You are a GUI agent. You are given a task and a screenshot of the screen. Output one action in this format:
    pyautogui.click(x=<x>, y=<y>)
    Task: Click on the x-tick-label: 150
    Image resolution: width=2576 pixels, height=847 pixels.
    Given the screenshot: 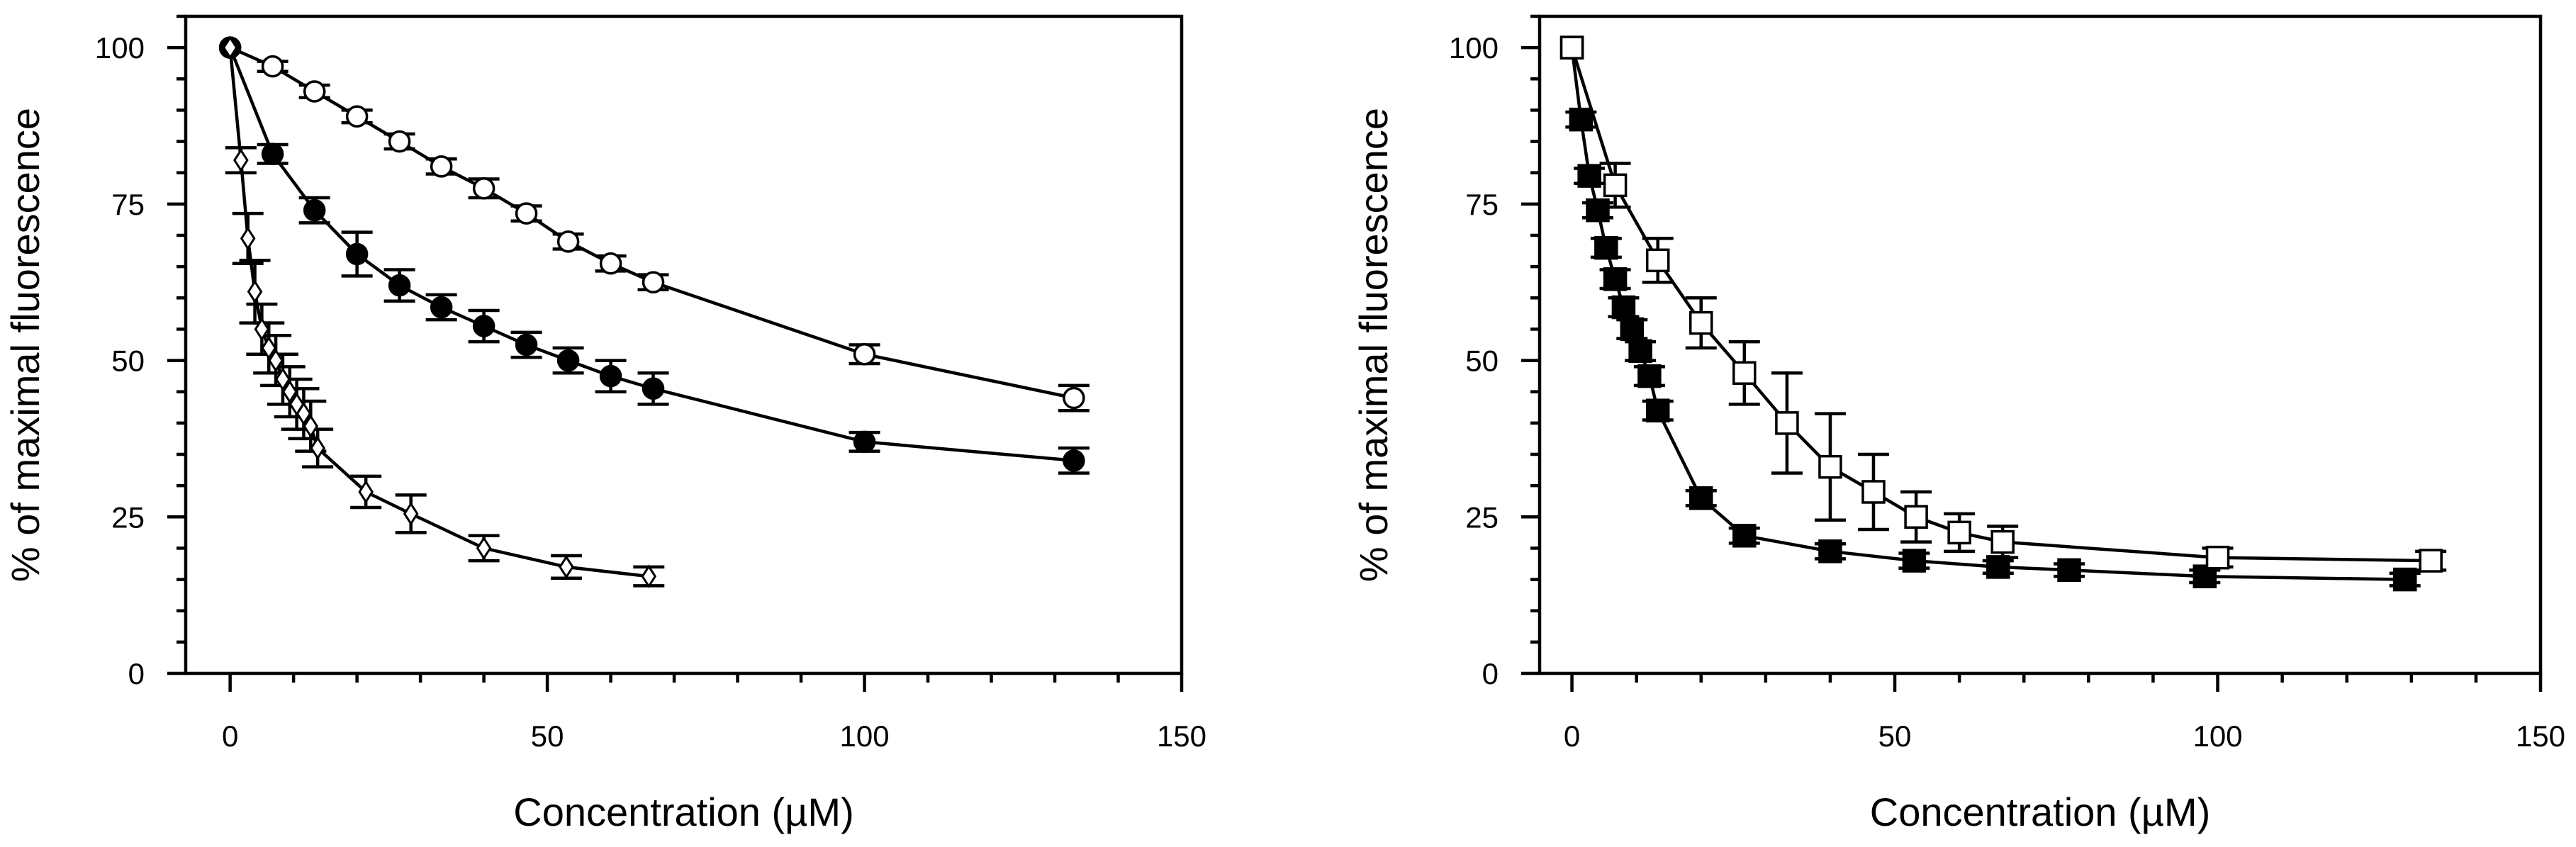 What is the action you would take?
    pyautogui.click(x=2540, y=736)
    